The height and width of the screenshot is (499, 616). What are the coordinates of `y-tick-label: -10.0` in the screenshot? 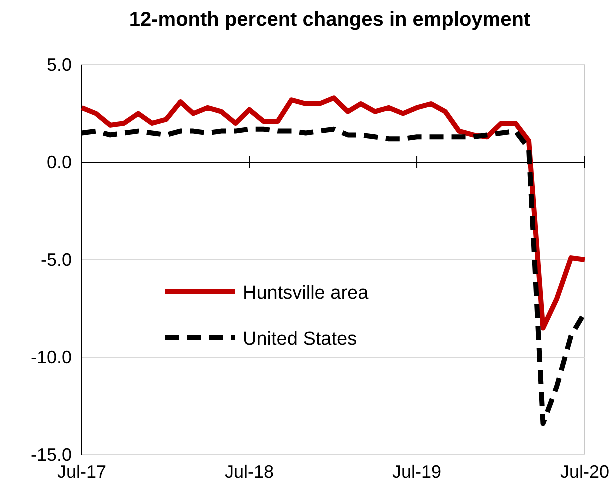 It's located at (51, 357).